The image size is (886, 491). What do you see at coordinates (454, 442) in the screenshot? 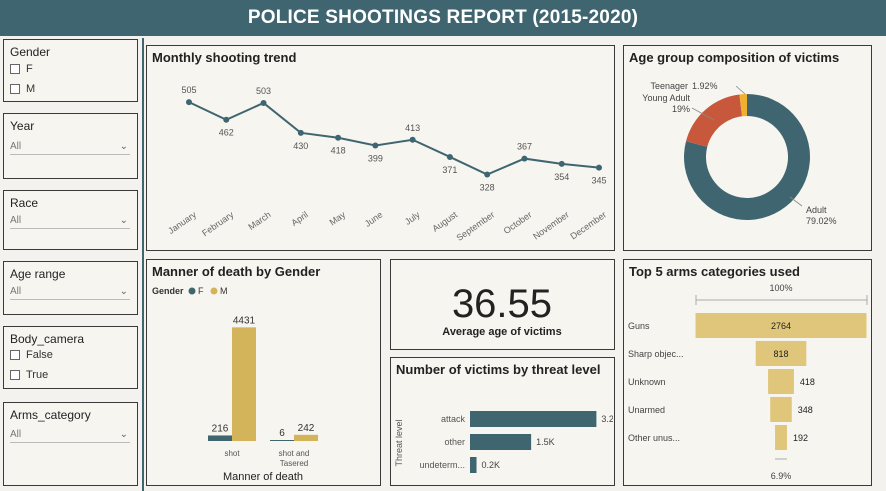
I see `y-tick-label: other` at bounding box center [454, 442].